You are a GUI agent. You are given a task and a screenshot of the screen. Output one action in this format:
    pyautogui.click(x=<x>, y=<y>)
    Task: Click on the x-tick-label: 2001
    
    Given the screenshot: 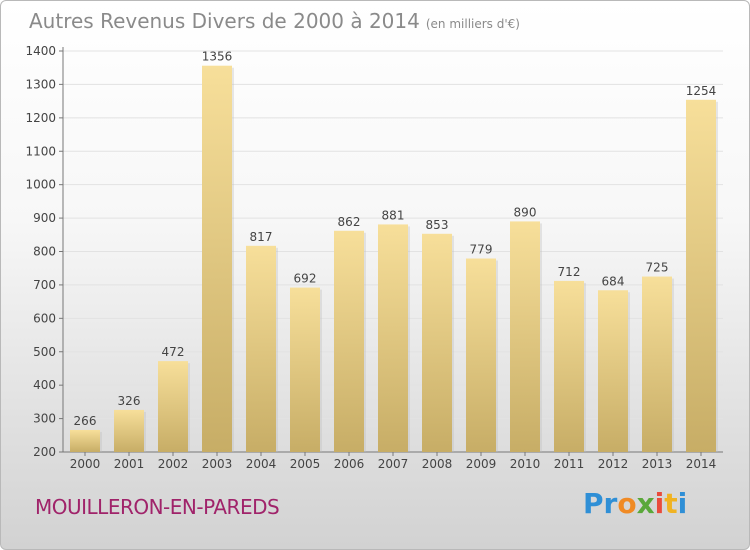 What is the action you would take?
    pyautogui.click(x=129, y=464)
    